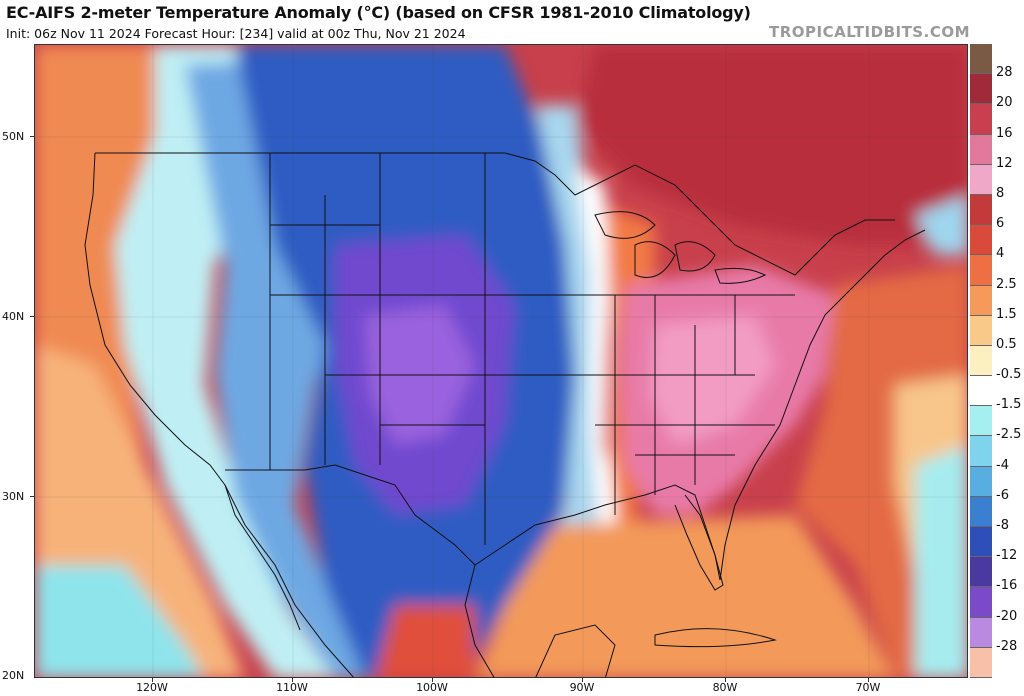 The height and width of the screenshot is (696, 1024). Describe the element at coordinates (725, 687) in the screenshot. I see `lon-label-80w: 80W` at that location.